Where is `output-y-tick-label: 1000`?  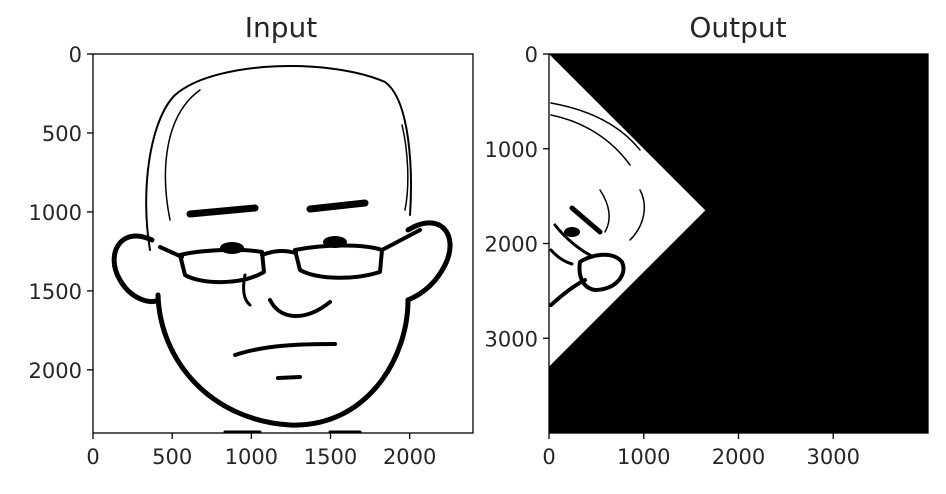 output-y-tick-label: 1000 is located at coordinates (511, 150).